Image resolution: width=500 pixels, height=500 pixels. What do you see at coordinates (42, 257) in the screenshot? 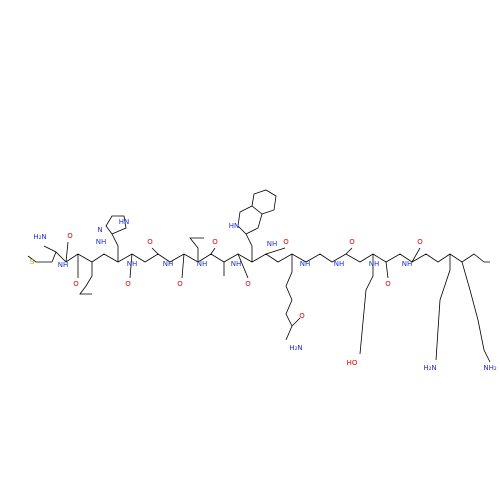
I see `met-side-chain` at bounding box center [42, 257].